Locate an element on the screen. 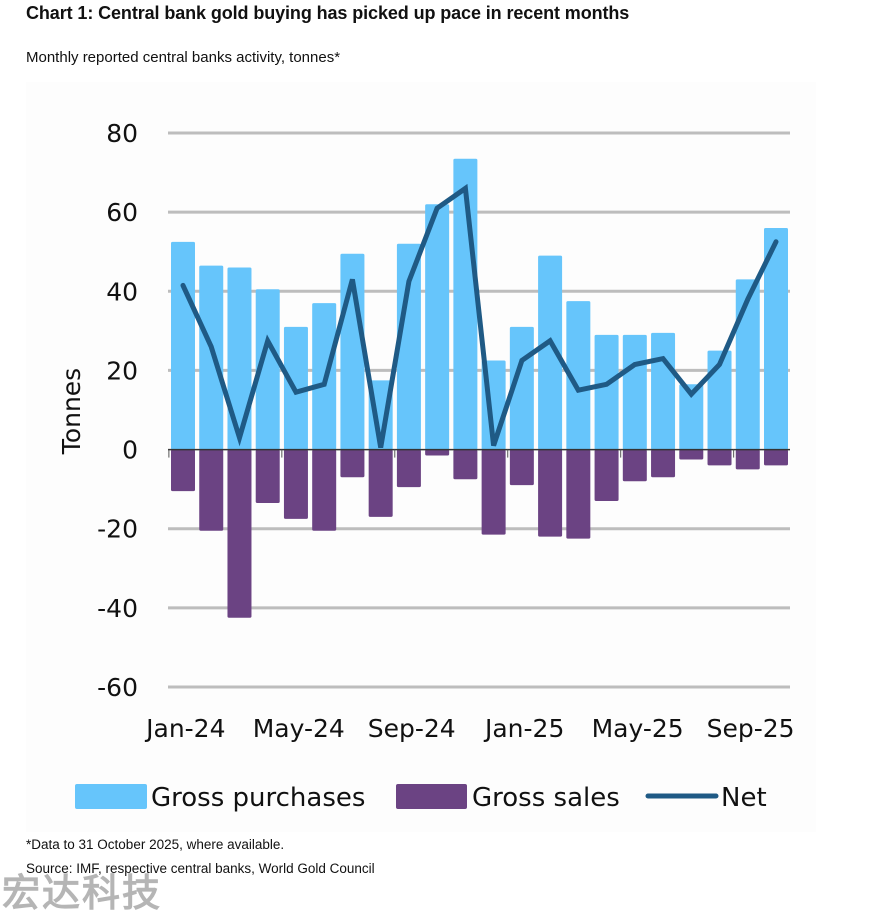 The width and height of the screenshot is (890, 917). y-tick-label: -20 is located at coordinates (117, 529).